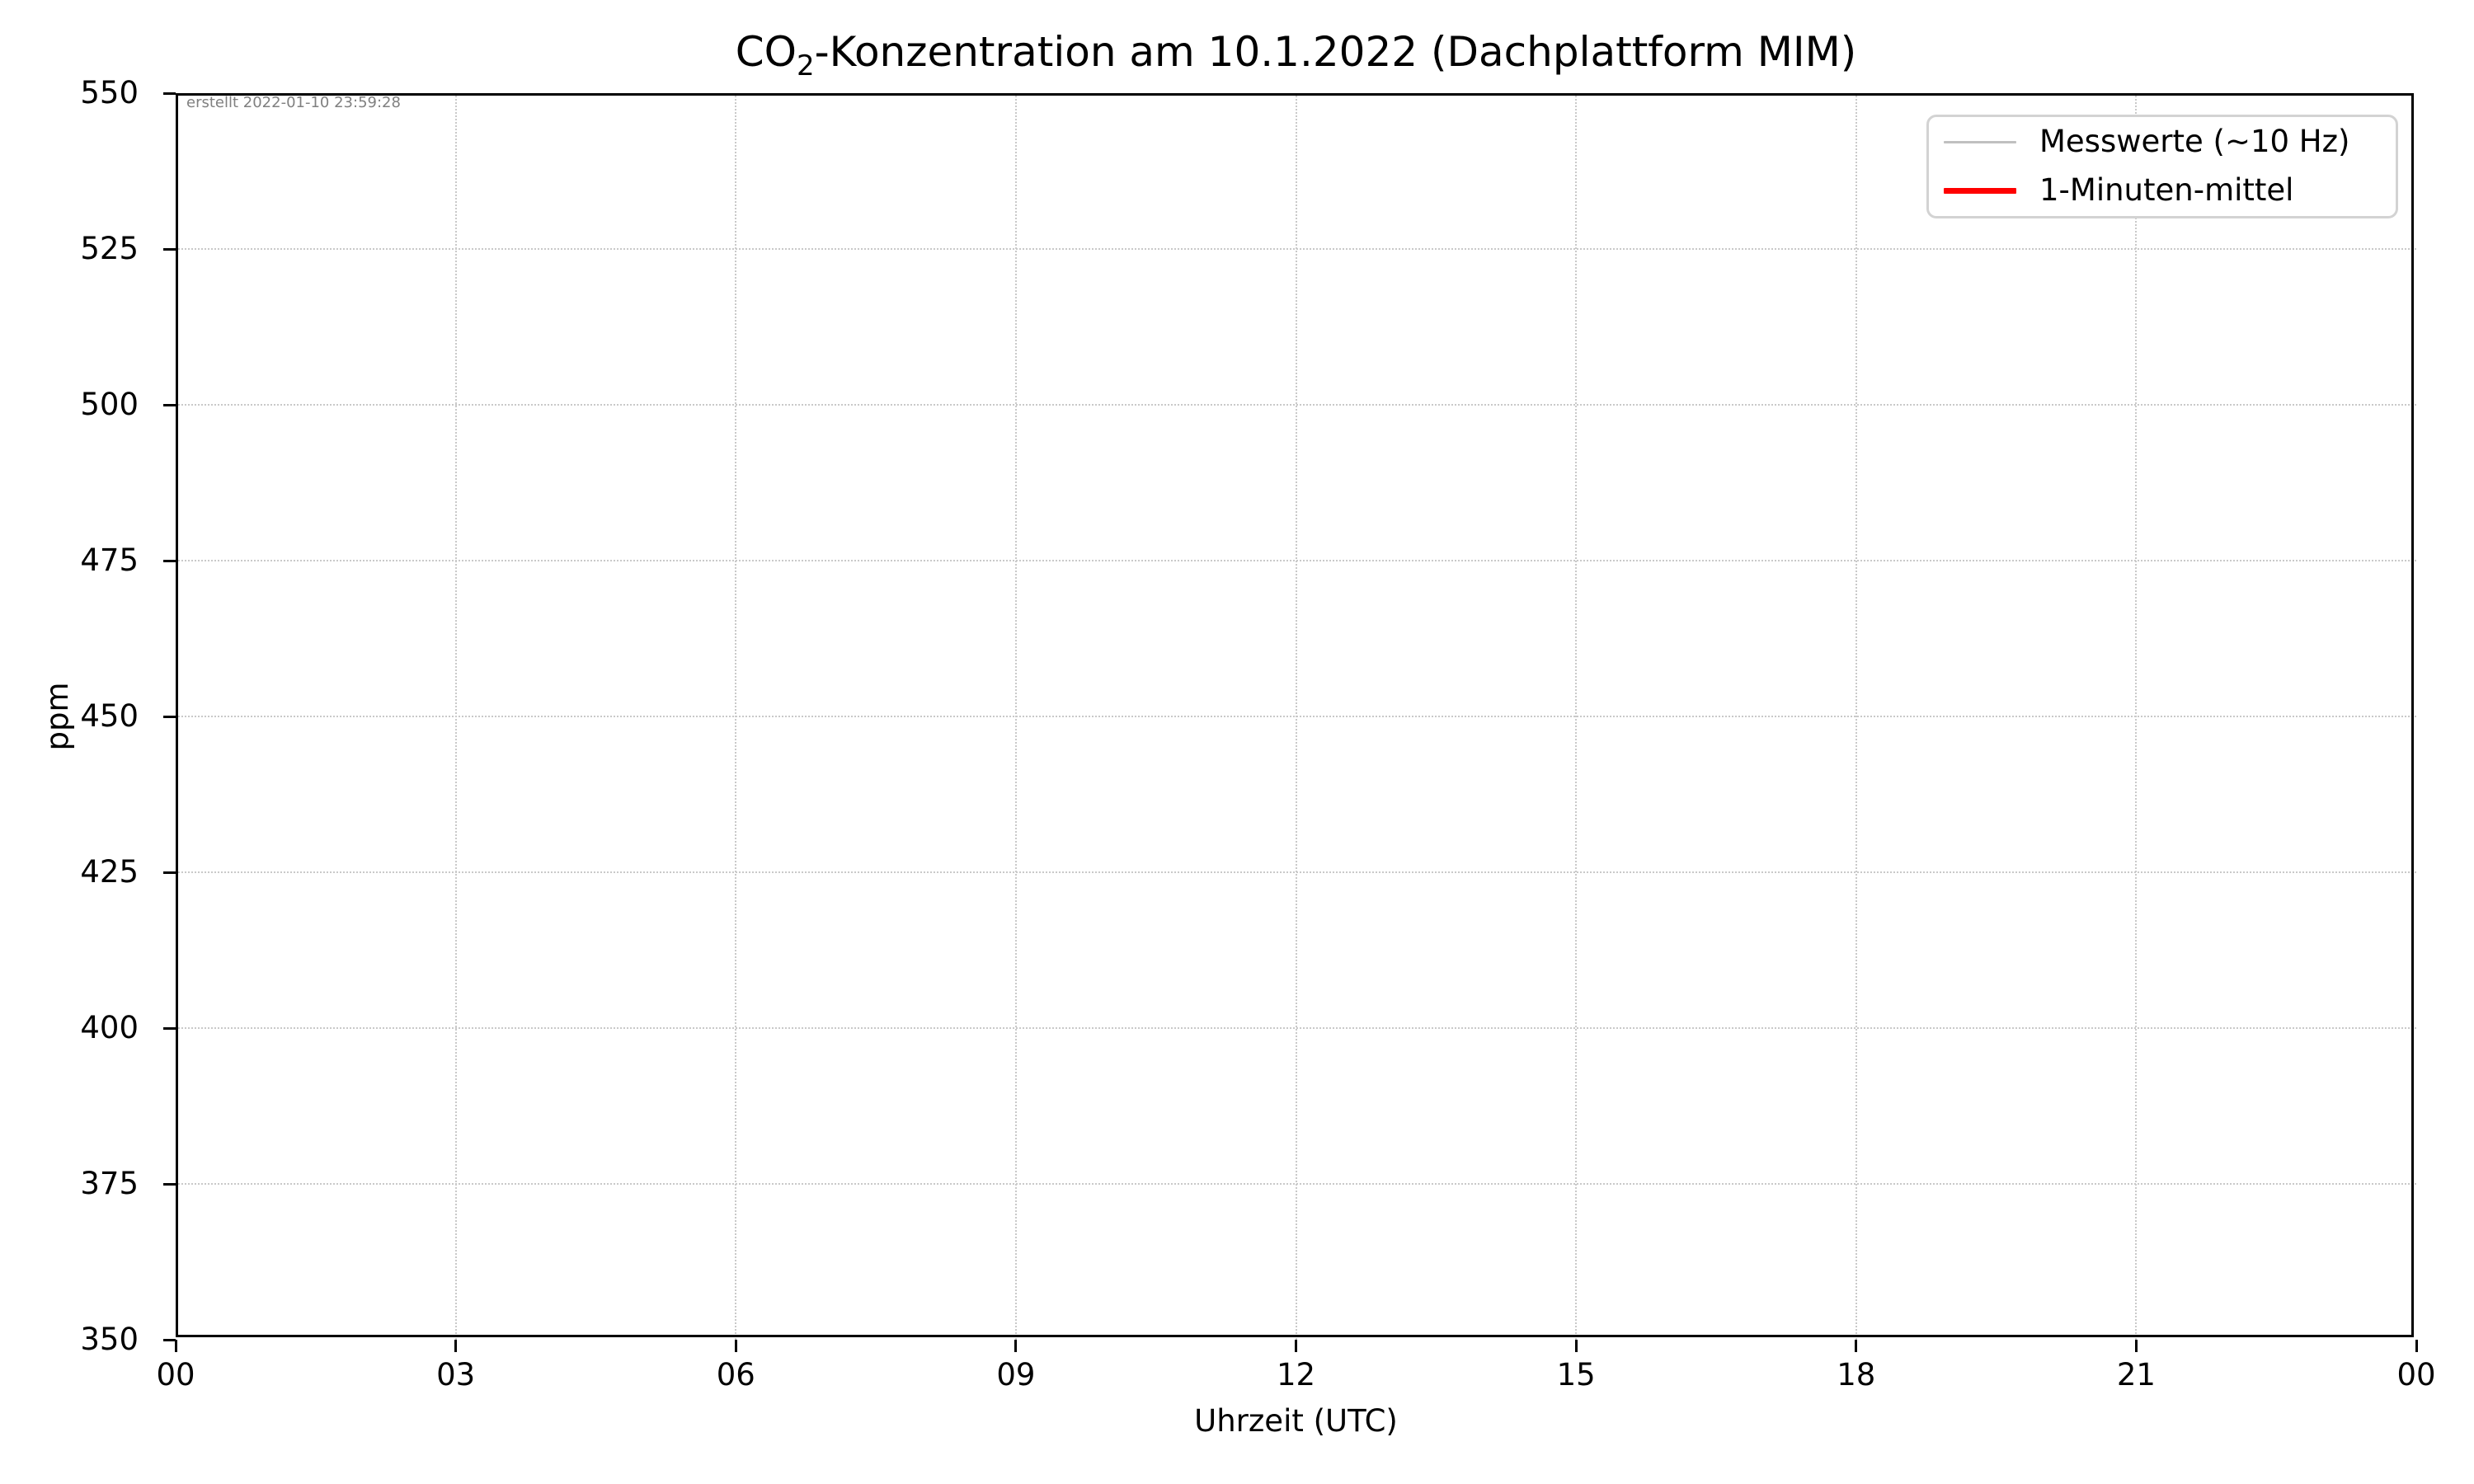 The height and width of the screenshot is (1484, 2474). I want to click on x-tick-label: 06, so click(735, 1374).